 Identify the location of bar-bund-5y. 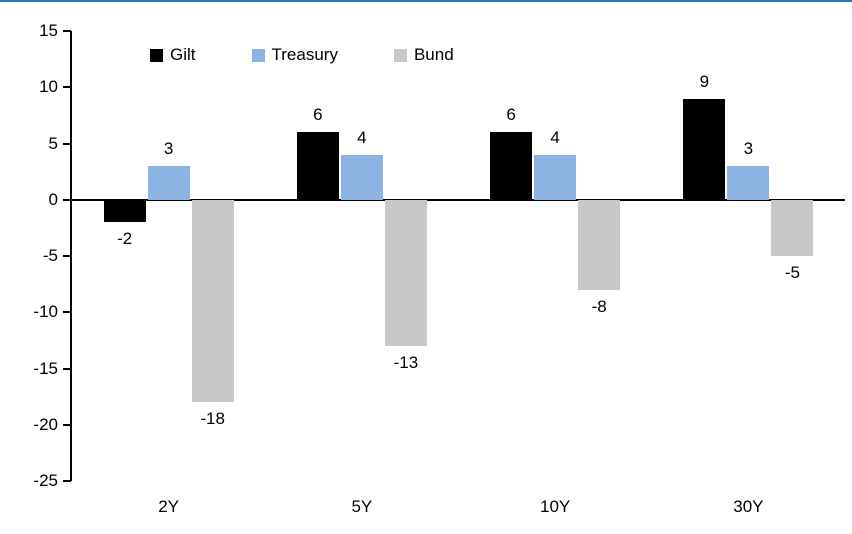
(405, 272).